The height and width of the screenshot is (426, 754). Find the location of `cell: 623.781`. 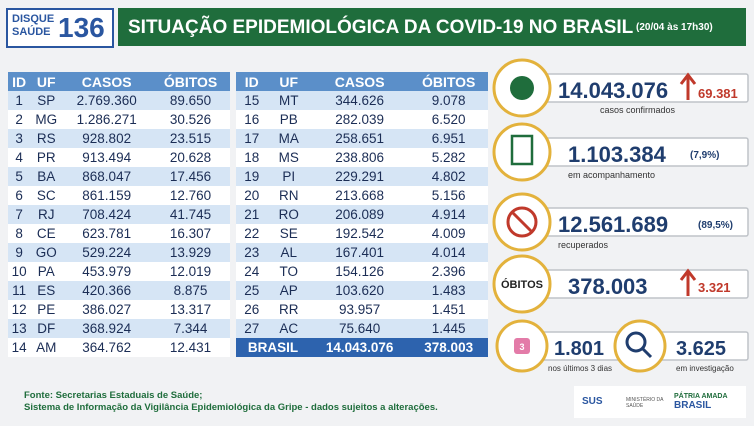

cell: 623.781 is located at coordinates (107, 233).